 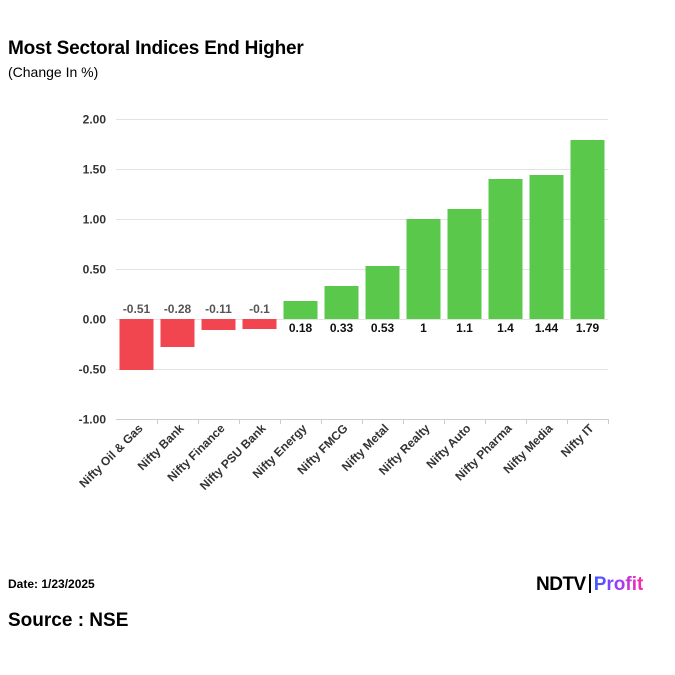 What do you see at coordinates (259, 309) in the screenshot?
I see `data-label: -0.1` at bounding box center [259, 309].